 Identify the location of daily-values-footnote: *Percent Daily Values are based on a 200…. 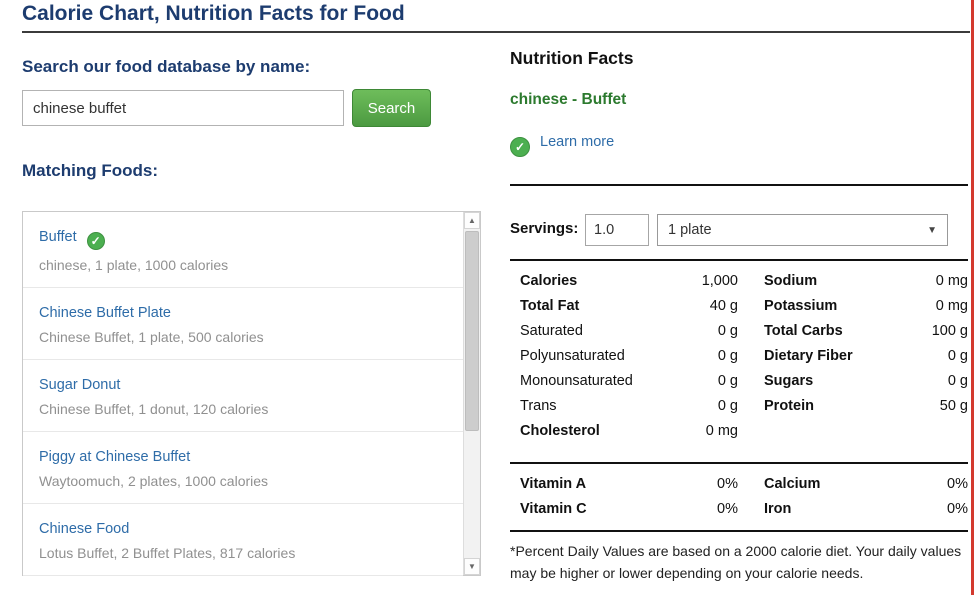
(736, 562).